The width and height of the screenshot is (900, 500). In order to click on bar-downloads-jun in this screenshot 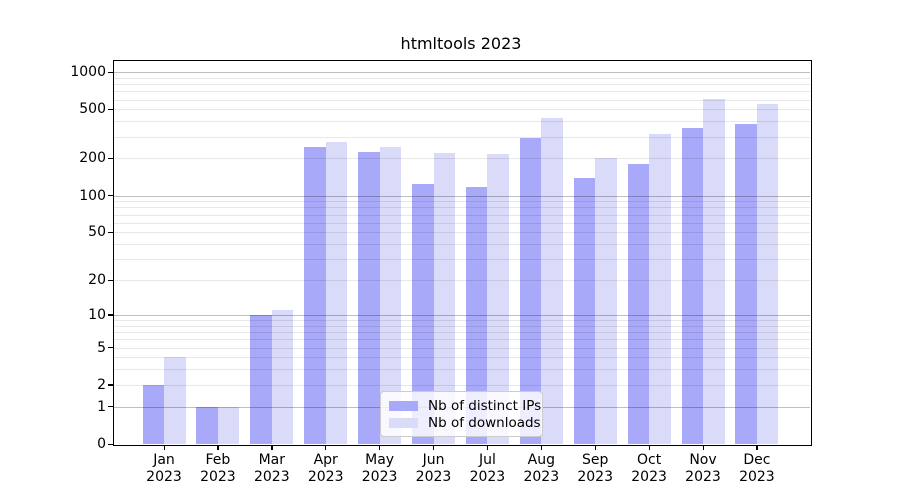, I will do `click(444, 298)`.